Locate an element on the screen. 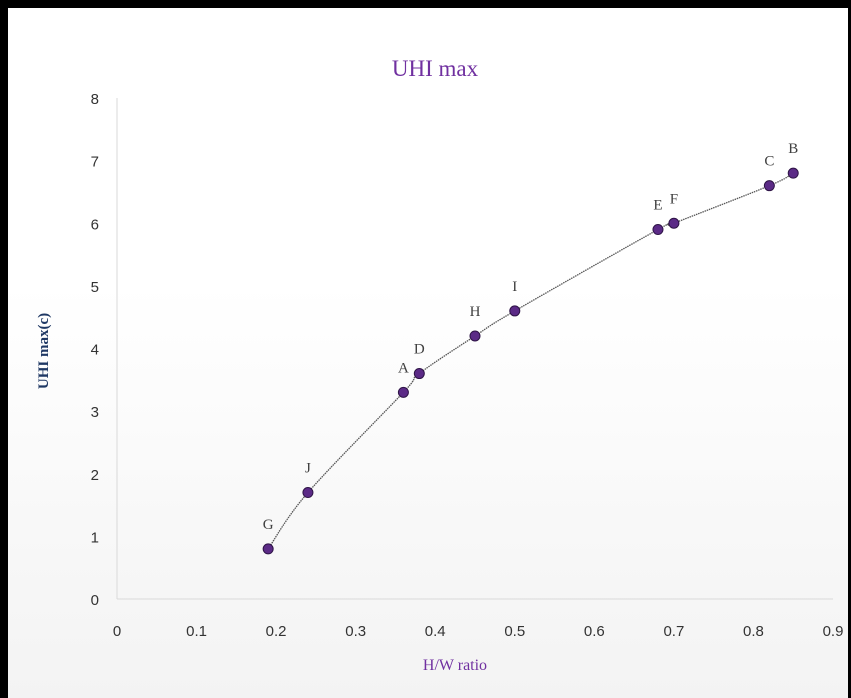  point-label-H: H is located at coordinates (475, 312).